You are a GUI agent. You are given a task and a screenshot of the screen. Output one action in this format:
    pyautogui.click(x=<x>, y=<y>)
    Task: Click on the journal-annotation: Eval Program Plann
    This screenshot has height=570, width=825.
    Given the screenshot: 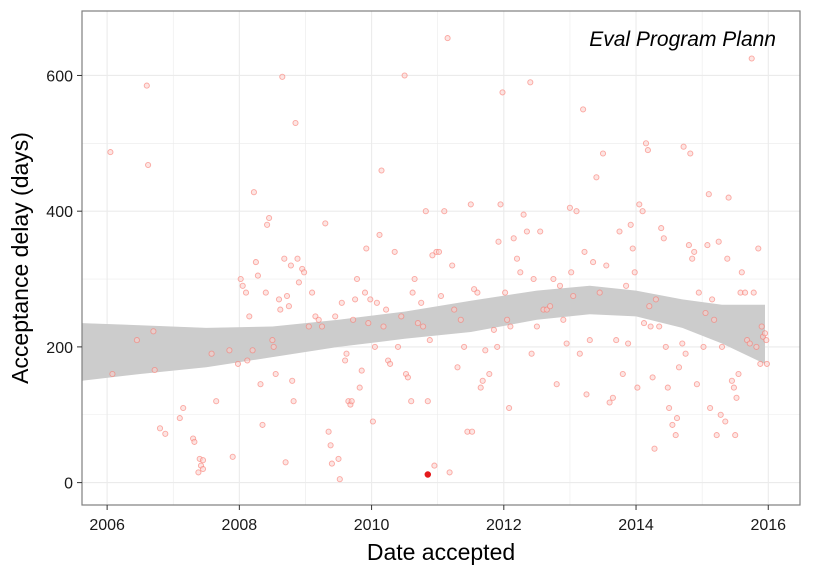 What is the action you would take?
    pyautogui.click(x=682, y=39)
    